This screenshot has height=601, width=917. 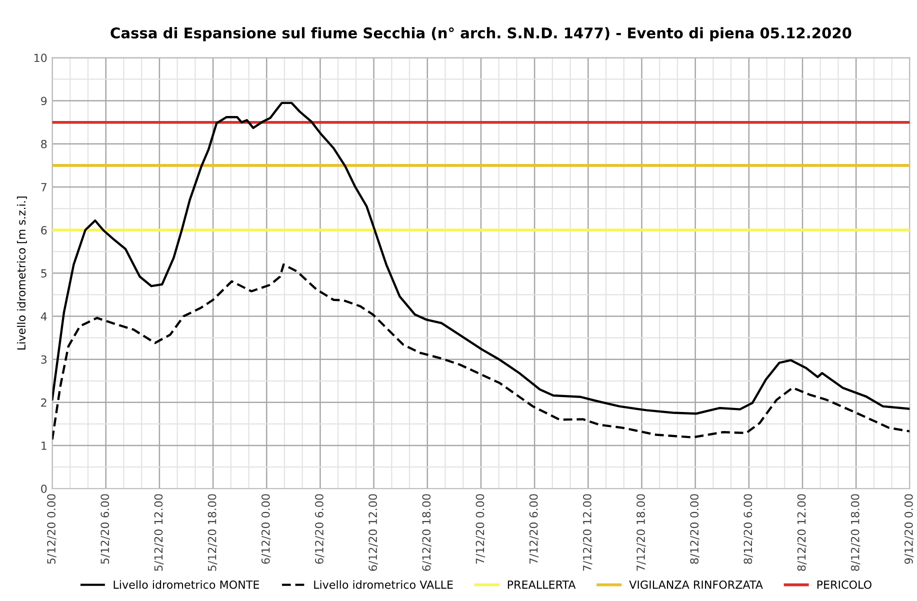 I want to click on x-tick-label: 8/12/20 0.00, so click(x=695, y=529).